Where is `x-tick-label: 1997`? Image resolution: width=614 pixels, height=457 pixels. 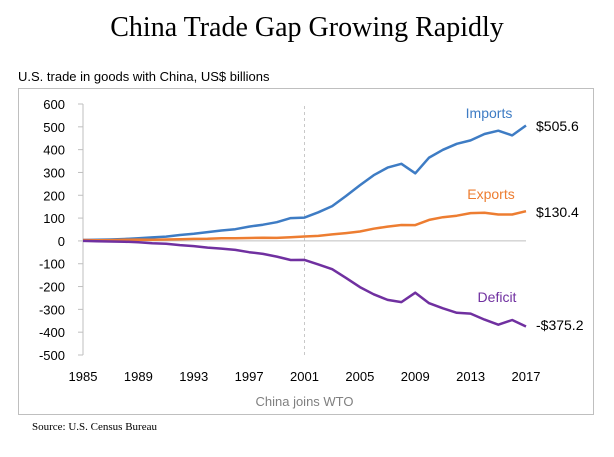
x-tick-label: 1997 is located at coordinates (249, 376).